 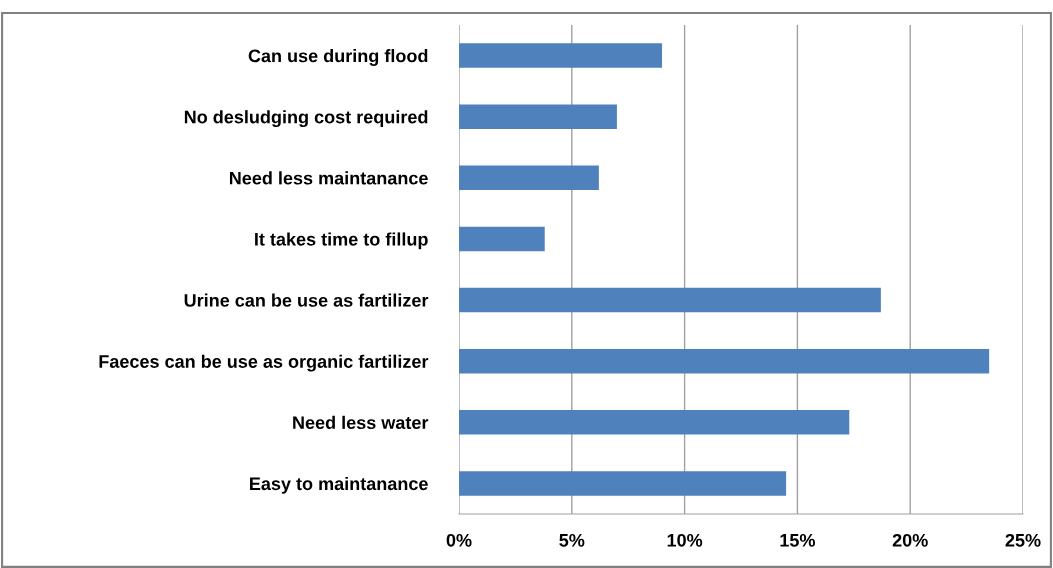 What do you see at coordinates (797, 540) in the screenshot?
I see `x-tick-label: 15%` at bounding box center [797, 540].